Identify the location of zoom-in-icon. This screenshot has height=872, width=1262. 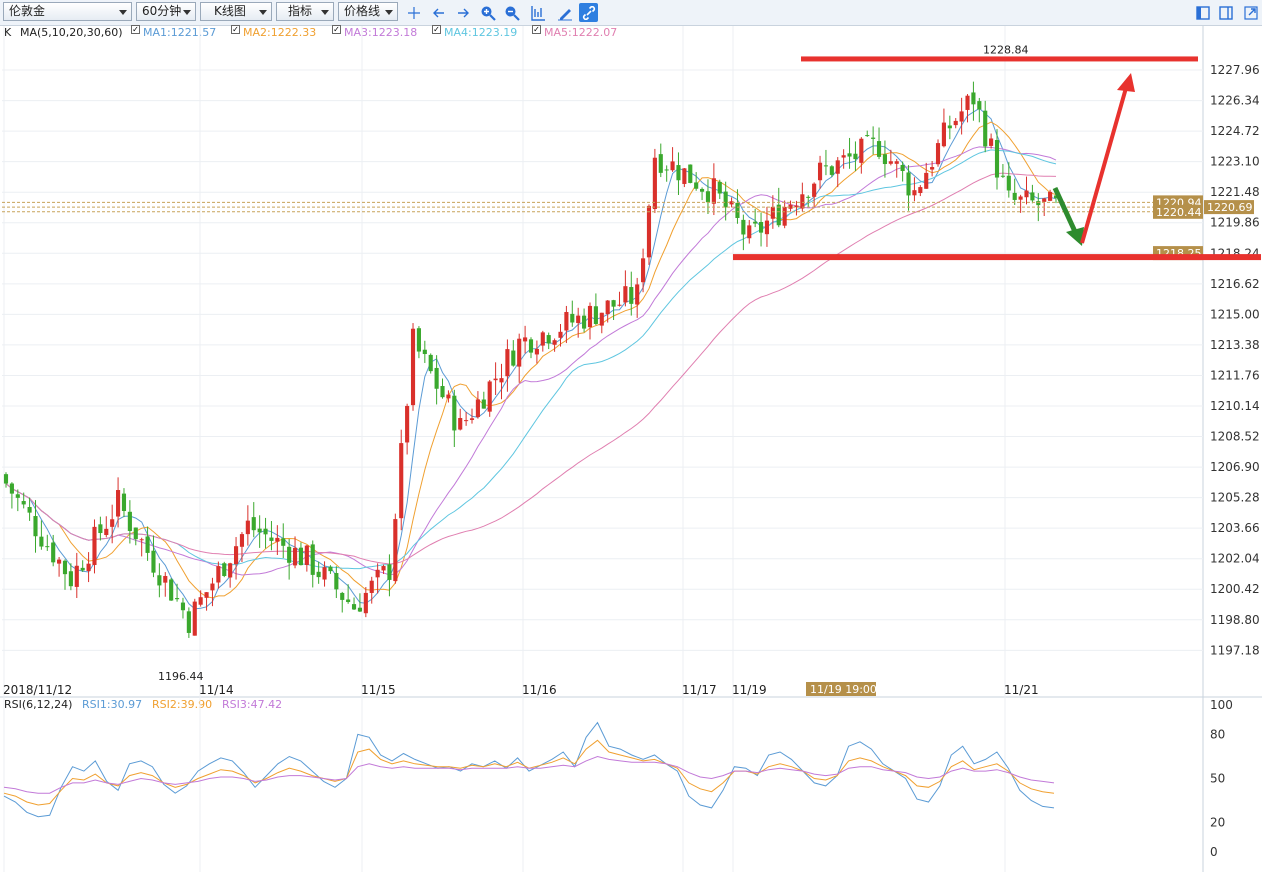
(487, 12).